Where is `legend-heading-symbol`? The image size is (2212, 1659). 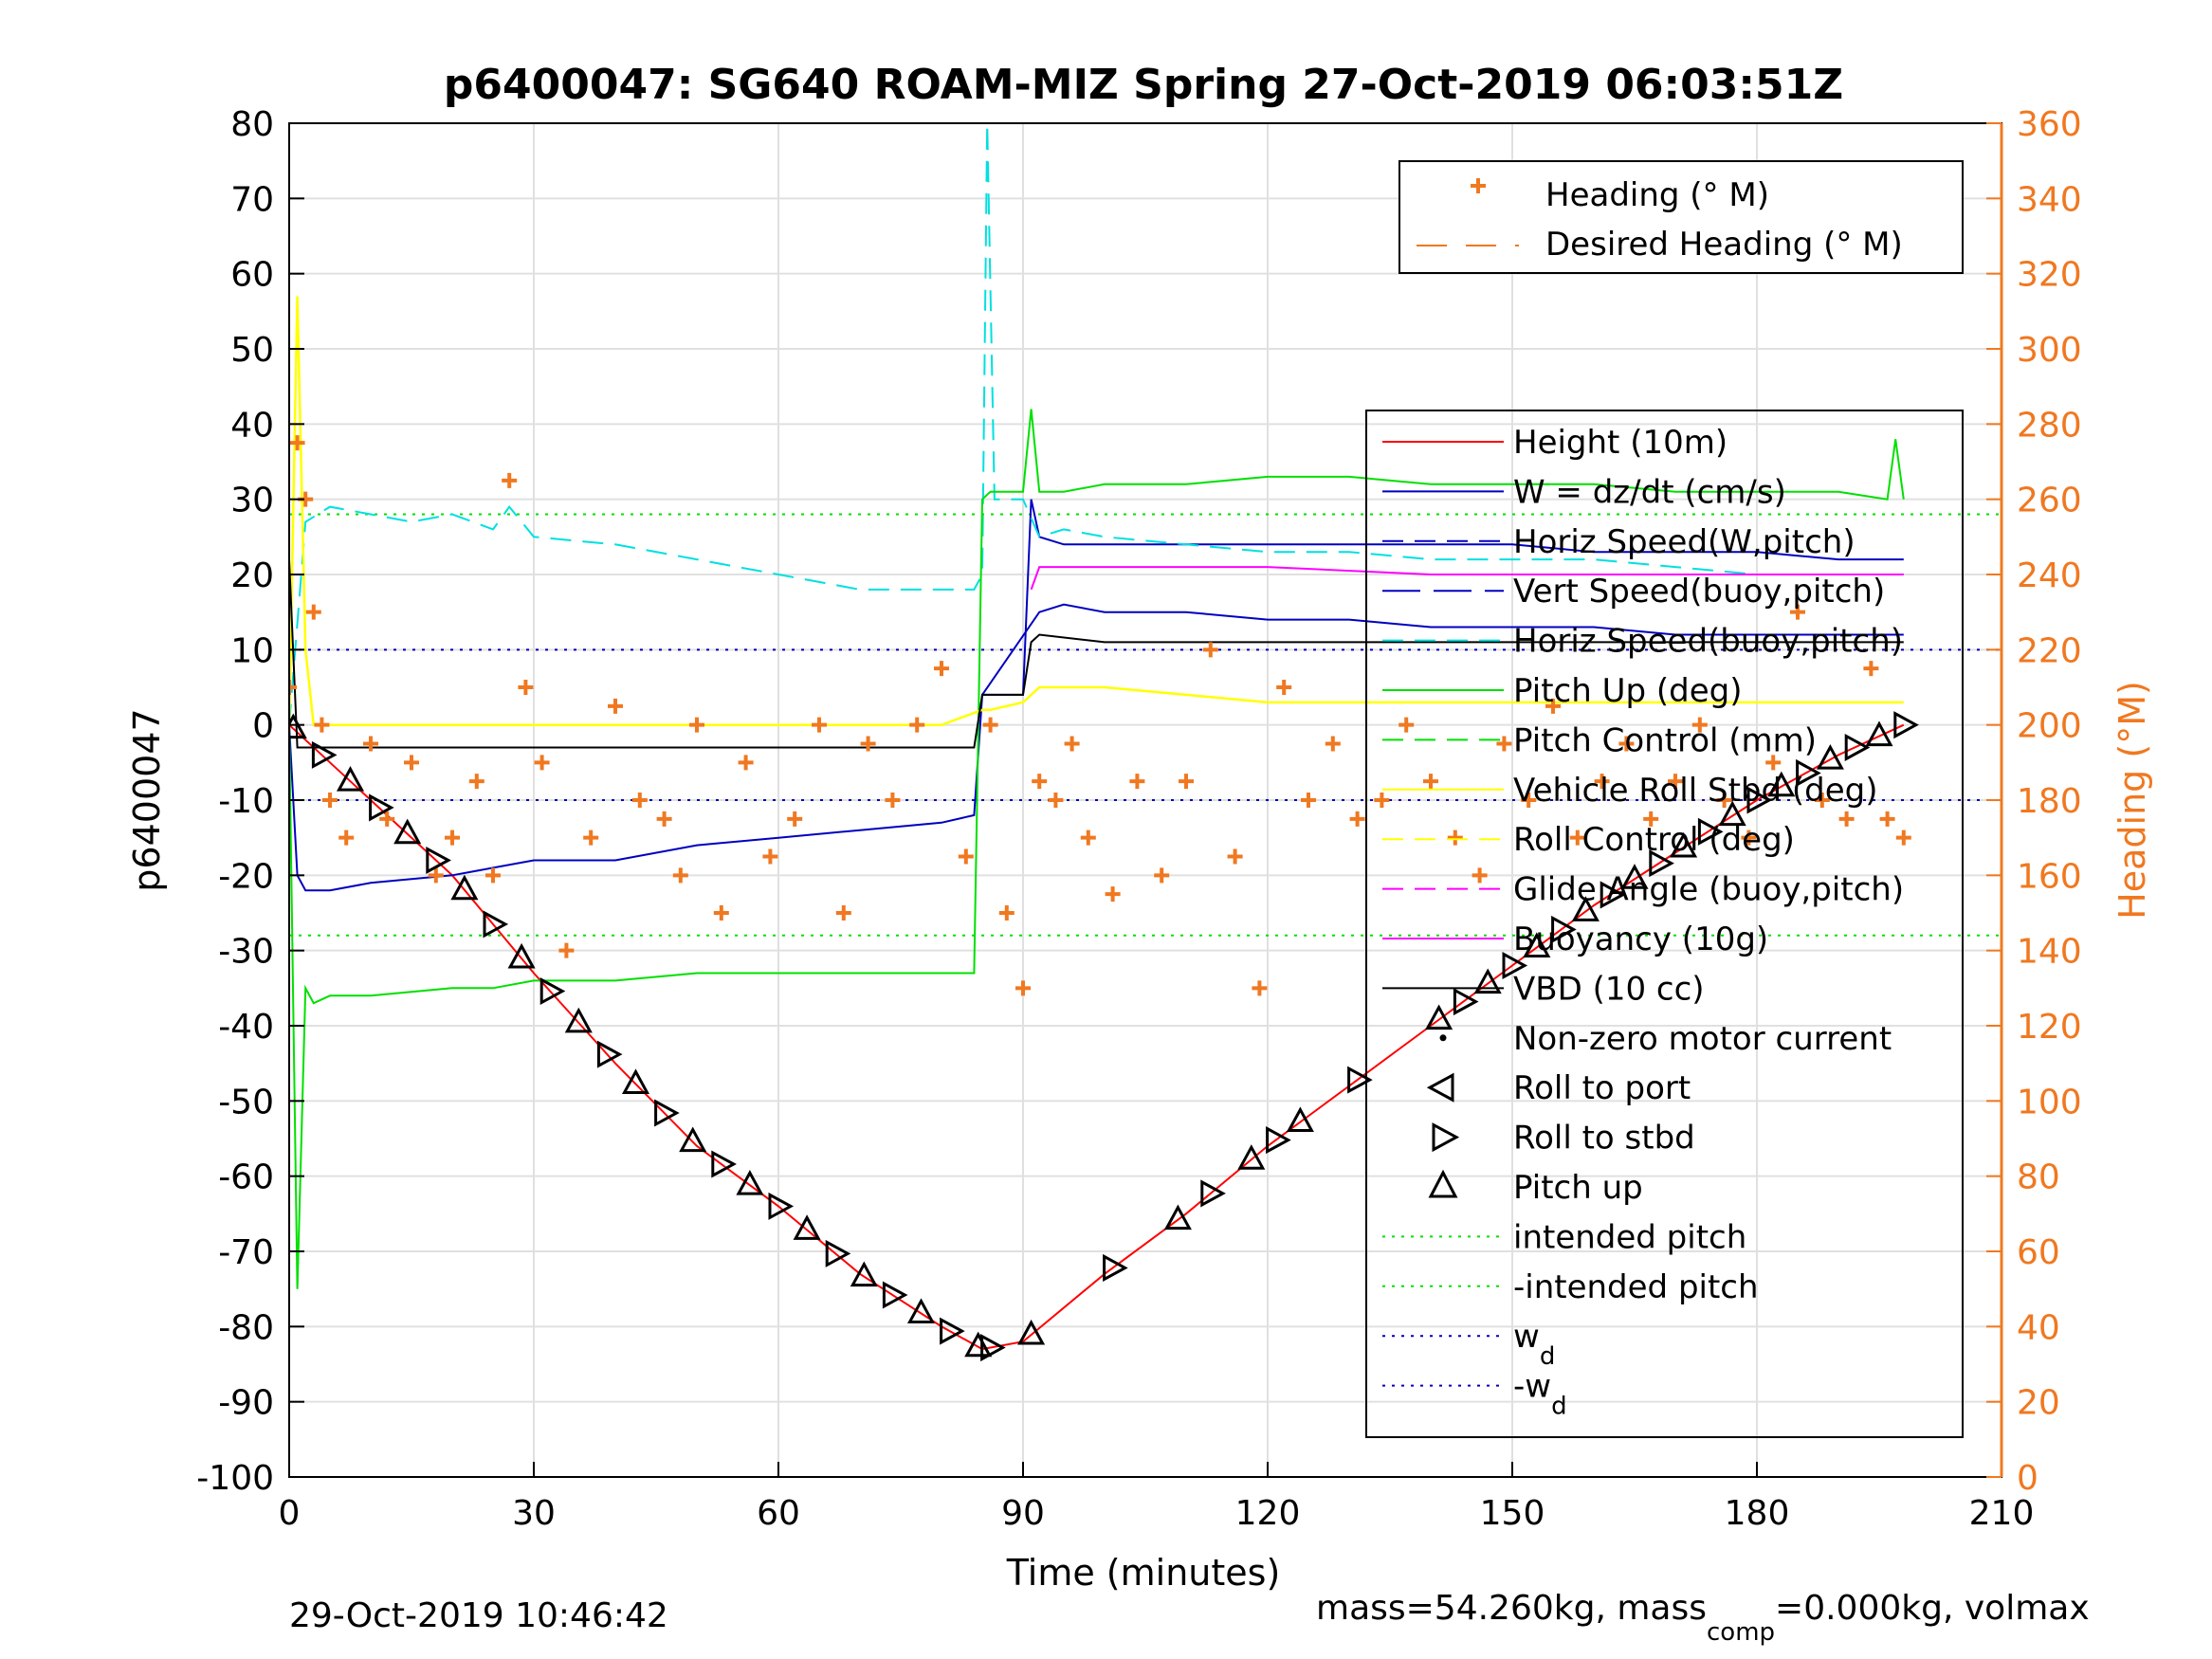
legend-heading-symbol is located at coordinates (1478, 185).